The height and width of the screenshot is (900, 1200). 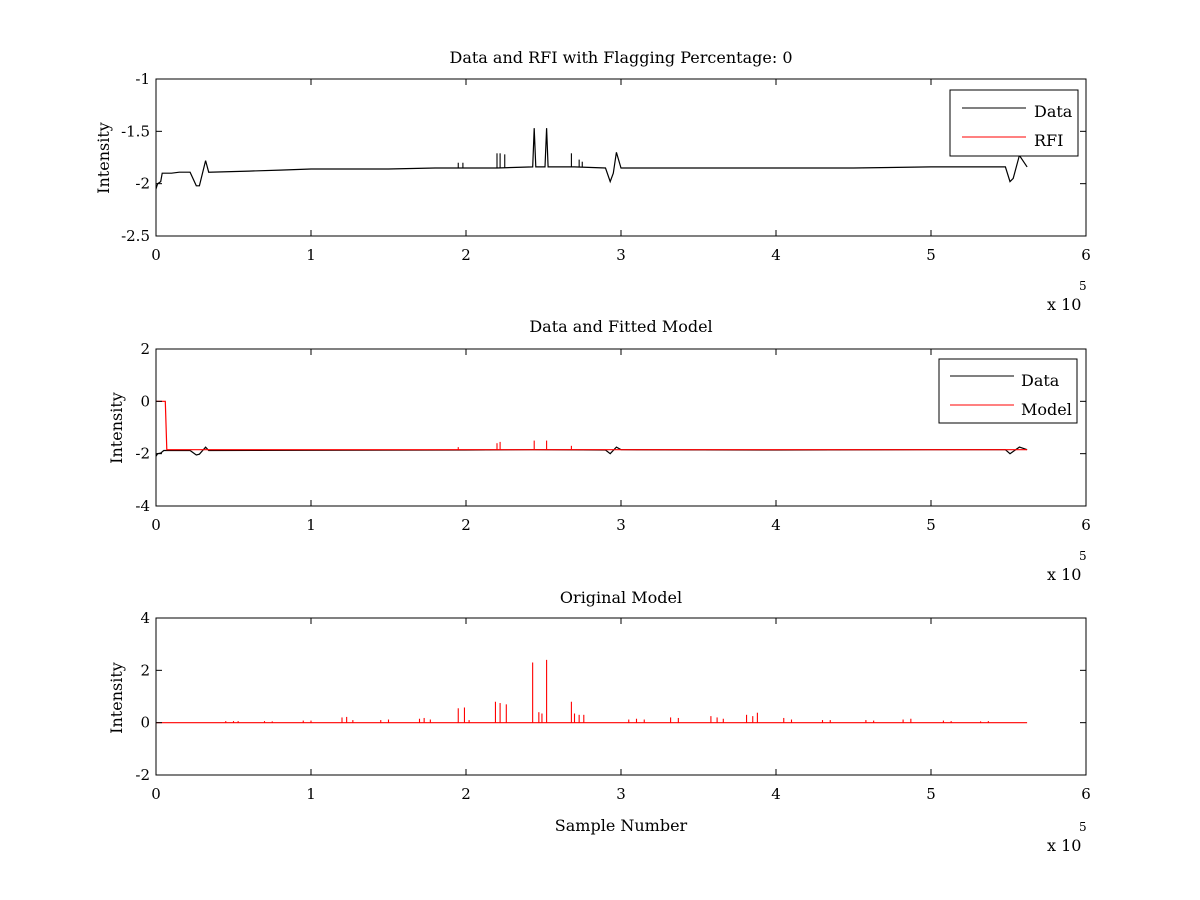 What do you see at coordinates (1048, 140) in the screenshot?
I see `legend-label-rfi: RFI` at bounding box center [1048, 140].